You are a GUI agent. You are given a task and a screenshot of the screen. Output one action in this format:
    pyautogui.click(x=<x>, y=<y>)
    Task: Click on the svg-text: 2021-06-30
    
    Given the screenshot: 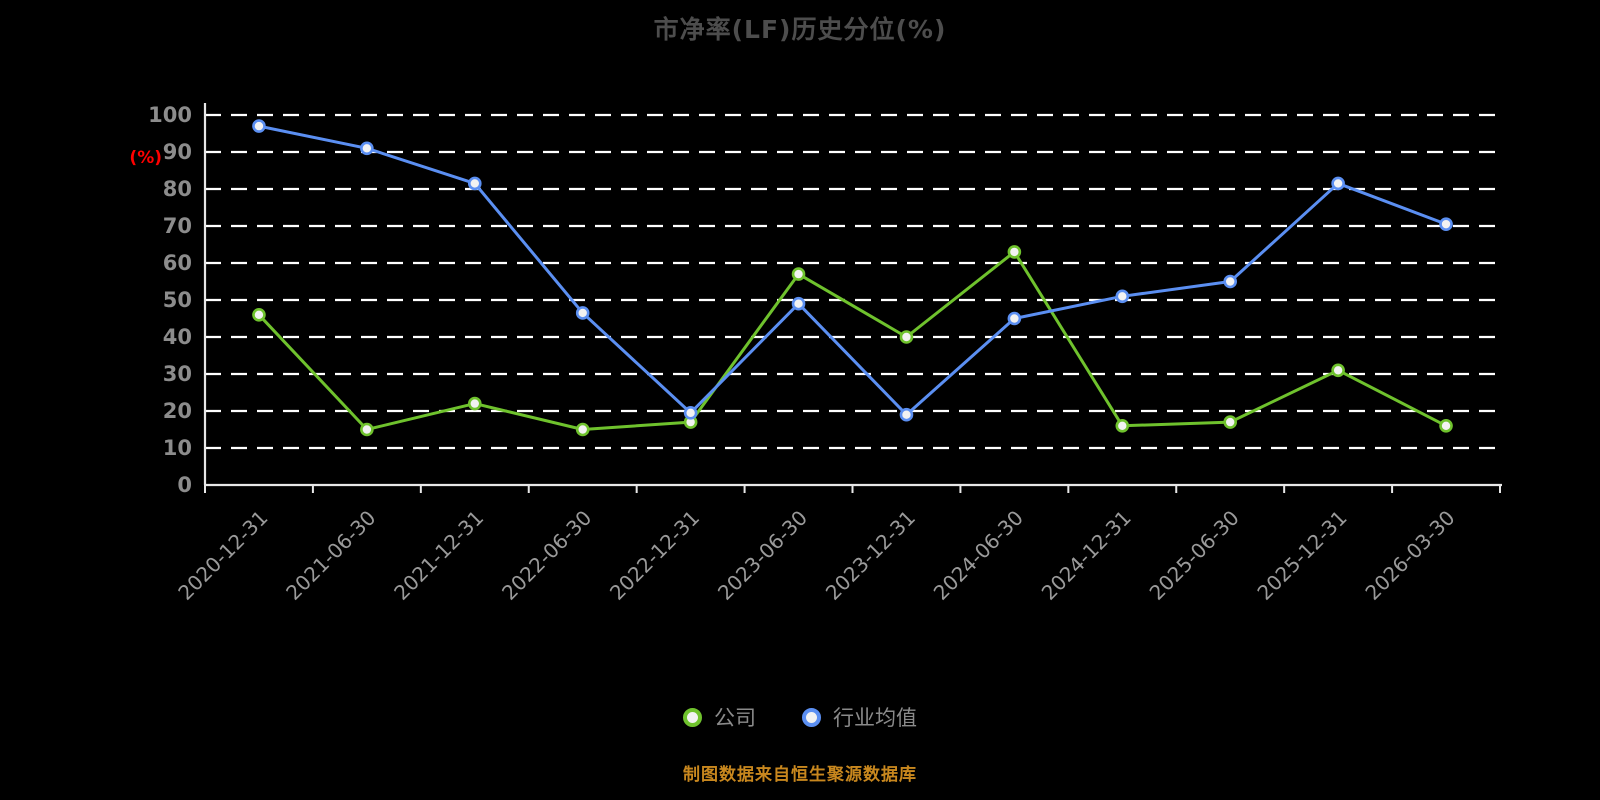 What is the action you would take?
    pyautogui.click(x=330, y=555)
    